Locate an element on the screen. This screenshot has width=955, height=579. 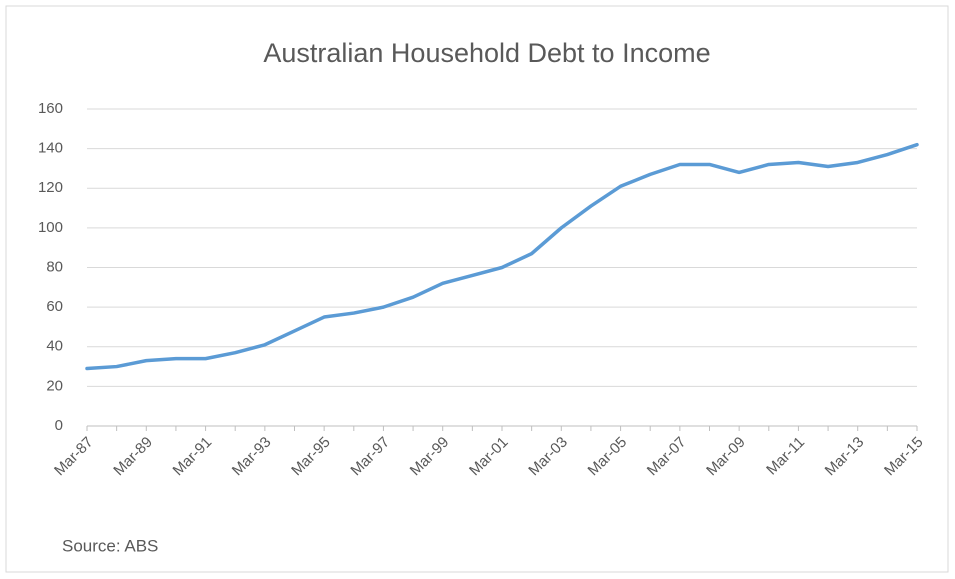
chart-title: Australian Household Debt to Income is located at coordinates (486, 53).